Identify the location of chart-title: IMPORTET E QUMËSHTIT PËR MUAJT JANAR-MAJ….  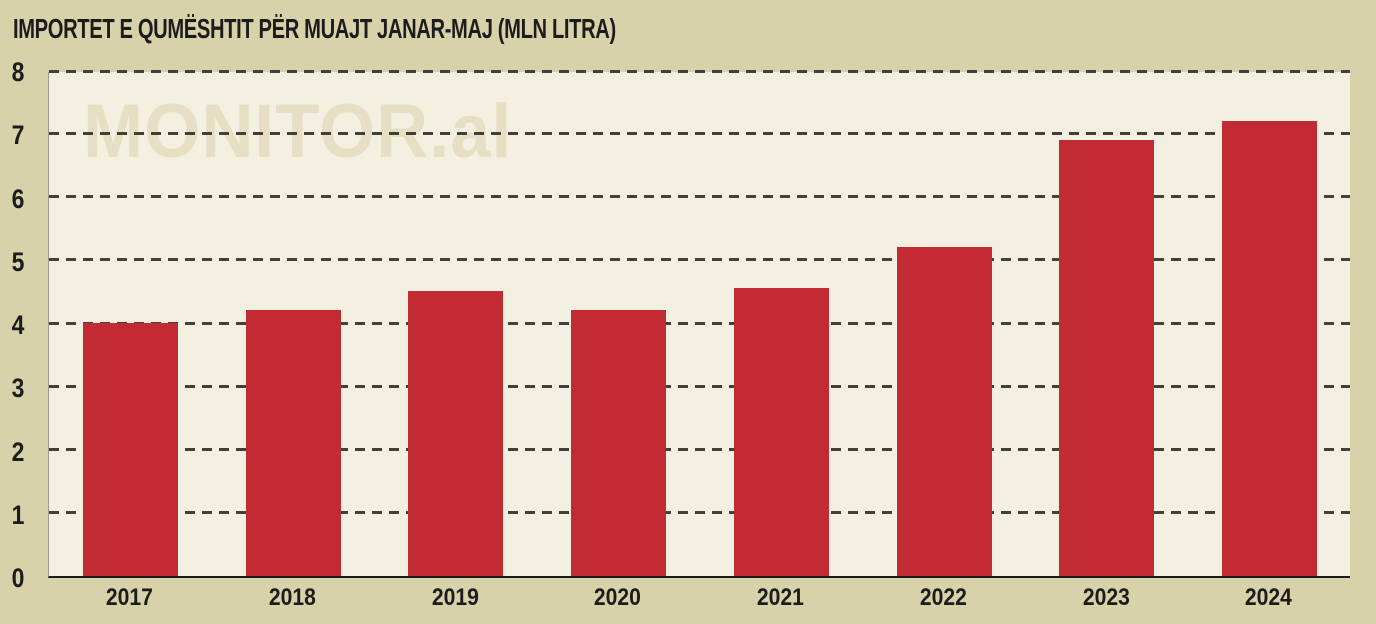
(314, 28).